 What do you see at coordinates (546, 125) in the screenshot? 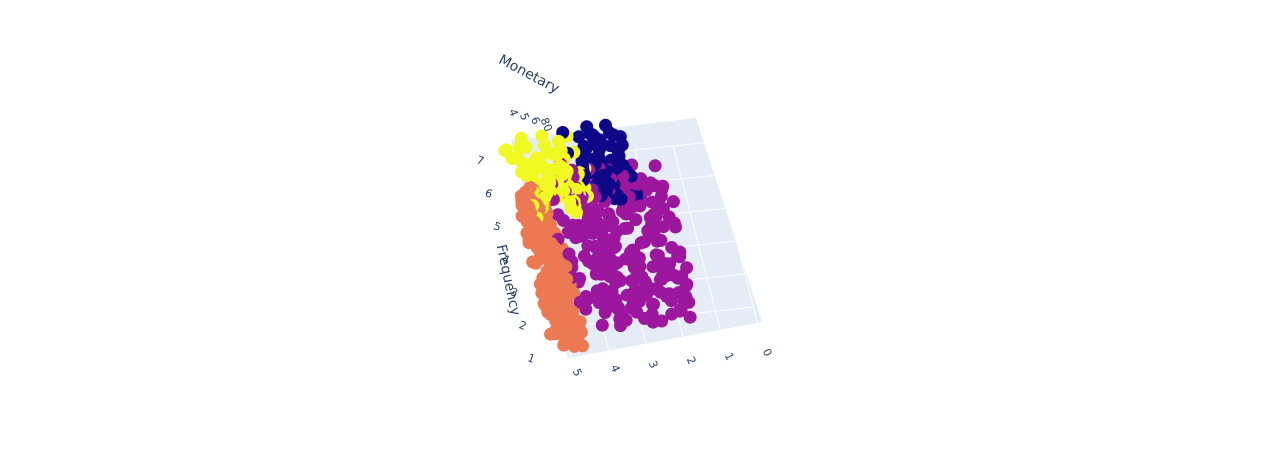
I see `tick-label: 80` at bounding box center [546, 125].